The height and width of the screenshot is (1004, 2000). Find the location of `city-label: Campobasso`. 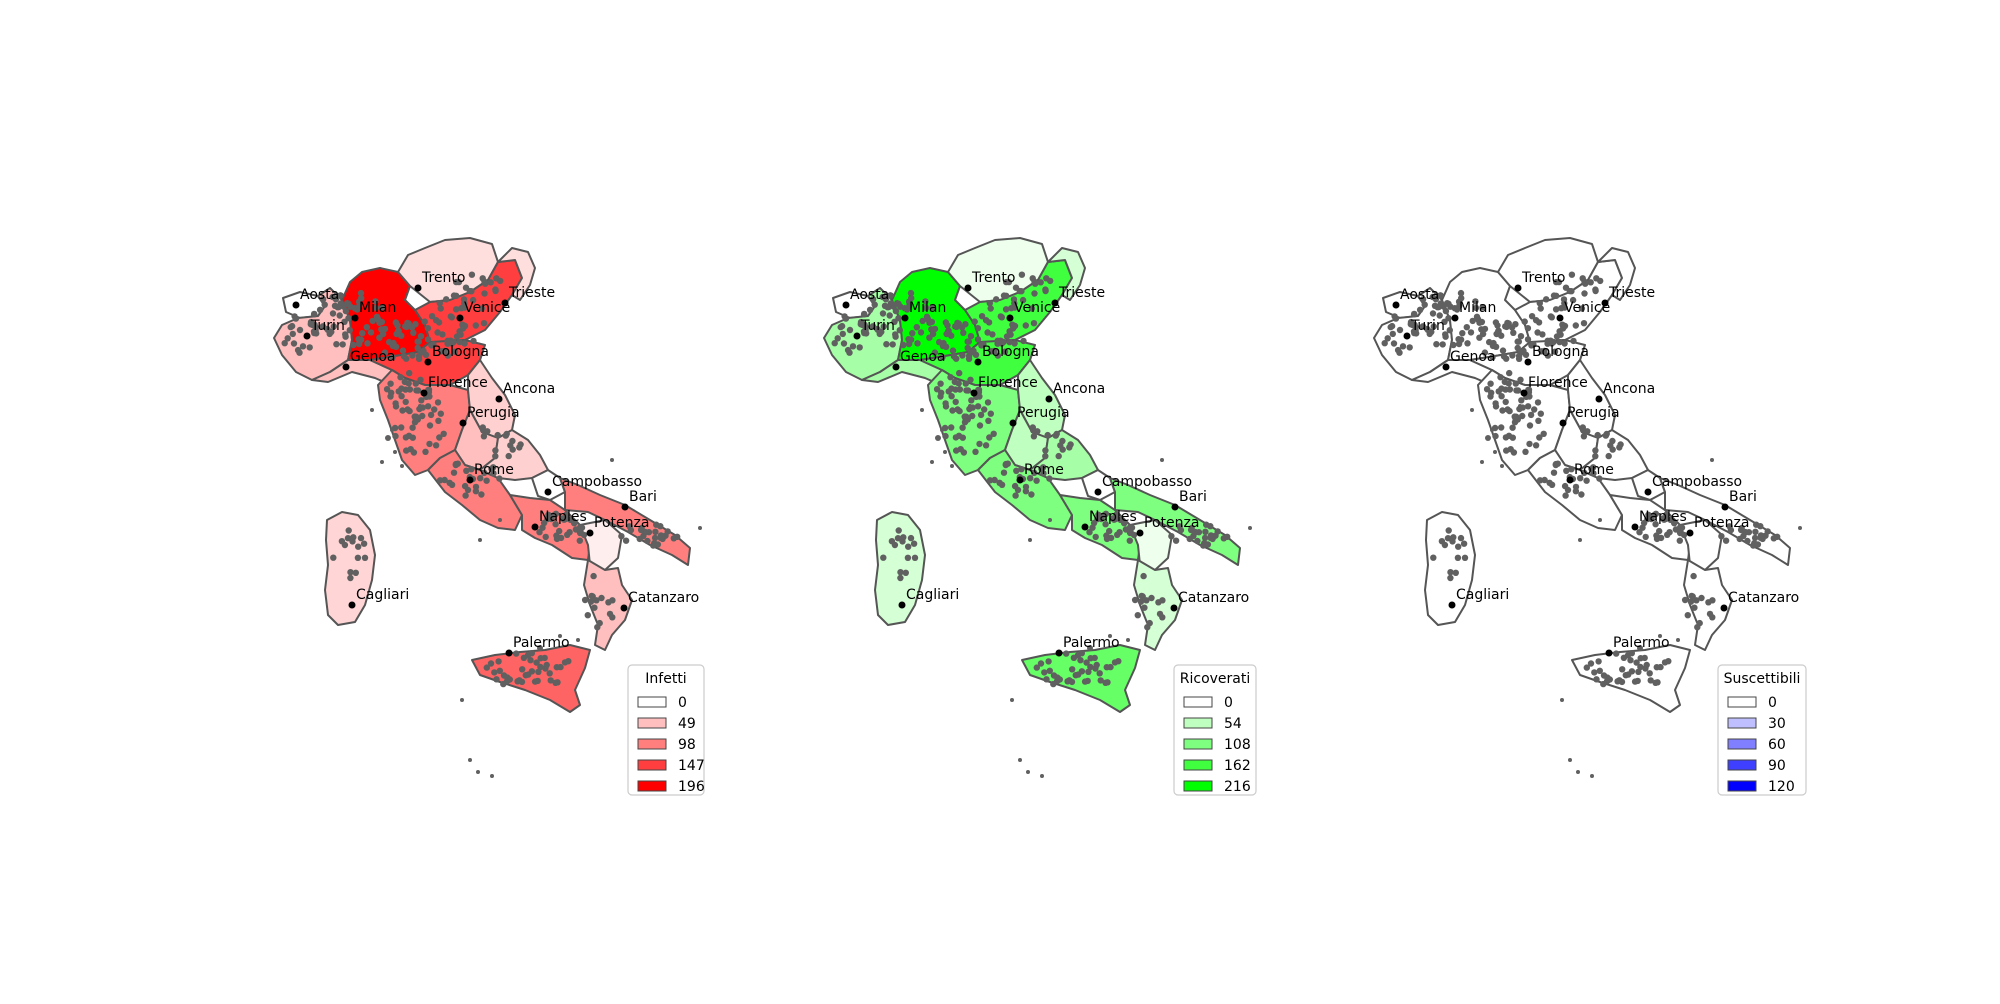

city-label: Campobasso is located at coordinates (1697, 482).